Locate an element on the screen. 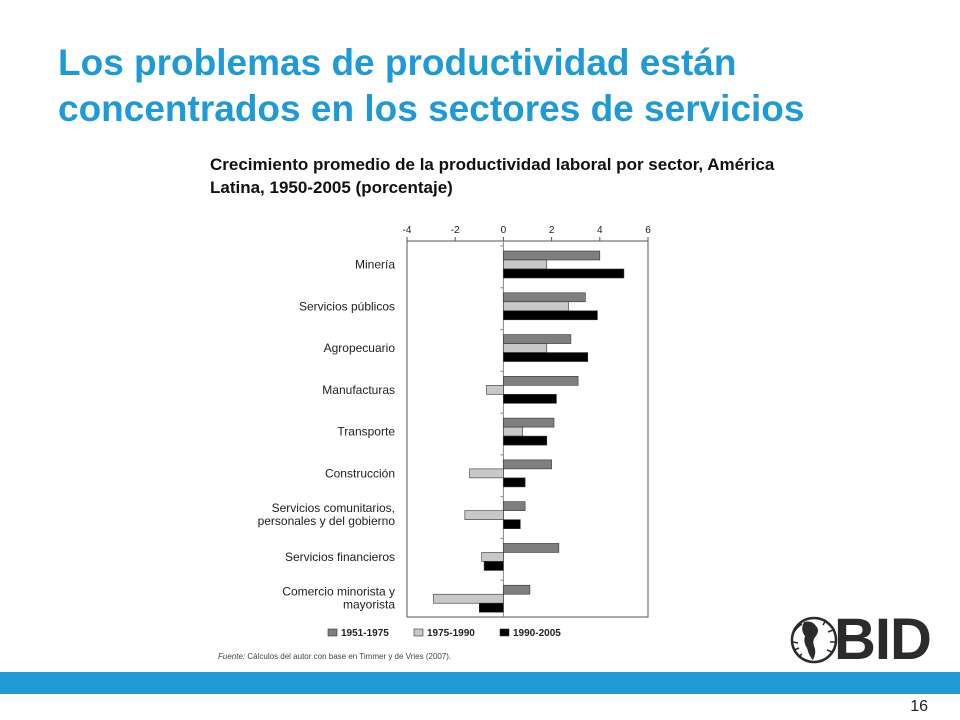 Image resolution: width=960 pixels, height=720 pixels. x-tick-label: 0 is located at coordinates (504, 230).